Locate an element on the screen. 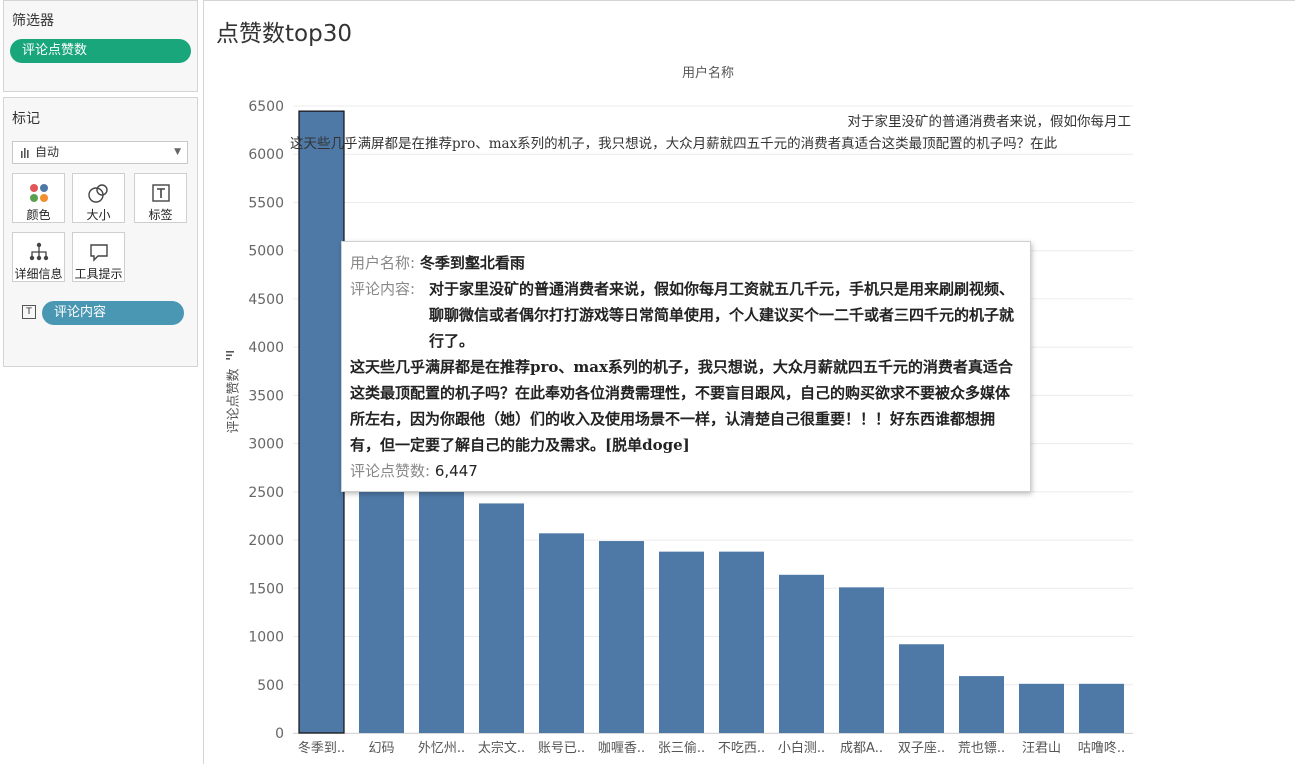 The height and width of the screenshot is (764, 1295). text-label-icon is located at coordinates (160, 193).